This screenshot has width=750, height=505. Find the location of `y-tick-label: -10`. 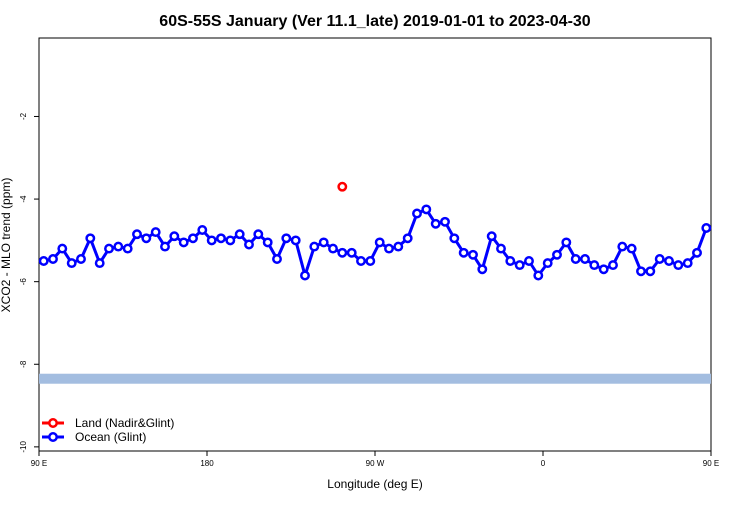

y-tick-label: -10 is located at coordinates (23, 447).